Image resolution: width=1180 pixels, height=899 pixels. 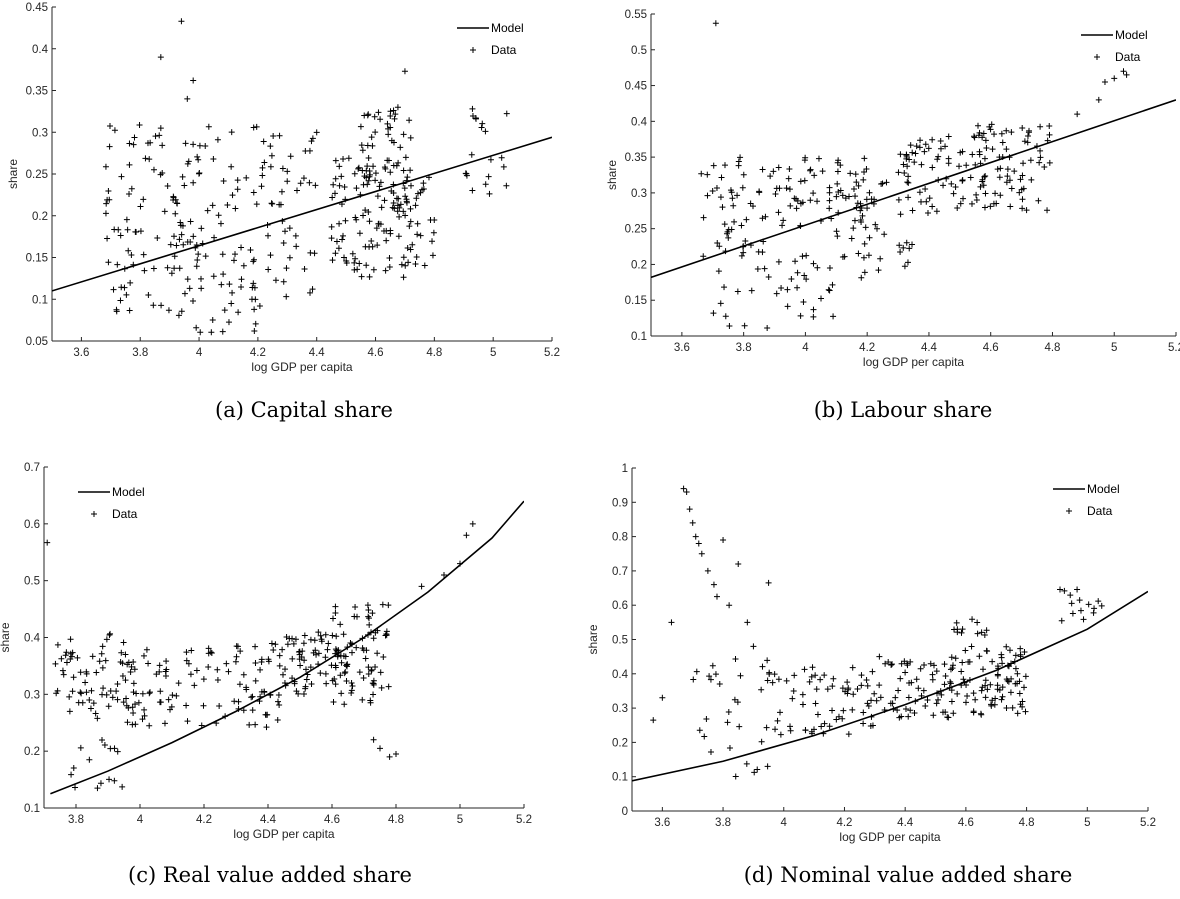 I want to click on x-tick-label: 4.8, so click(x=434, y=353).